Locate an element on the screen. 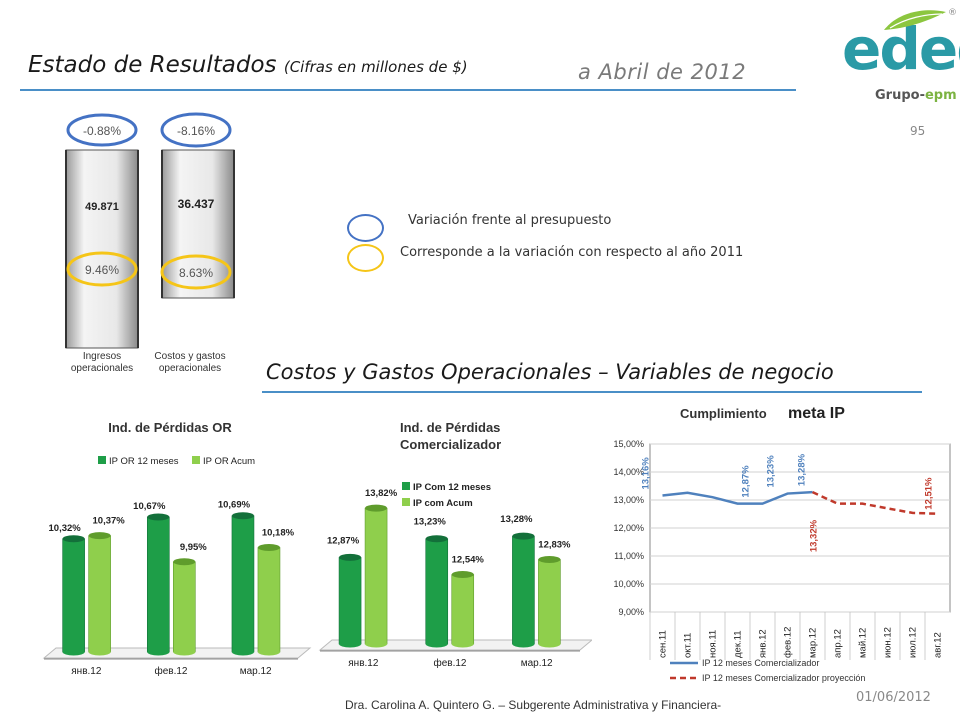  ingresos-label-2: operacionales is located at coordinates (102, 368).